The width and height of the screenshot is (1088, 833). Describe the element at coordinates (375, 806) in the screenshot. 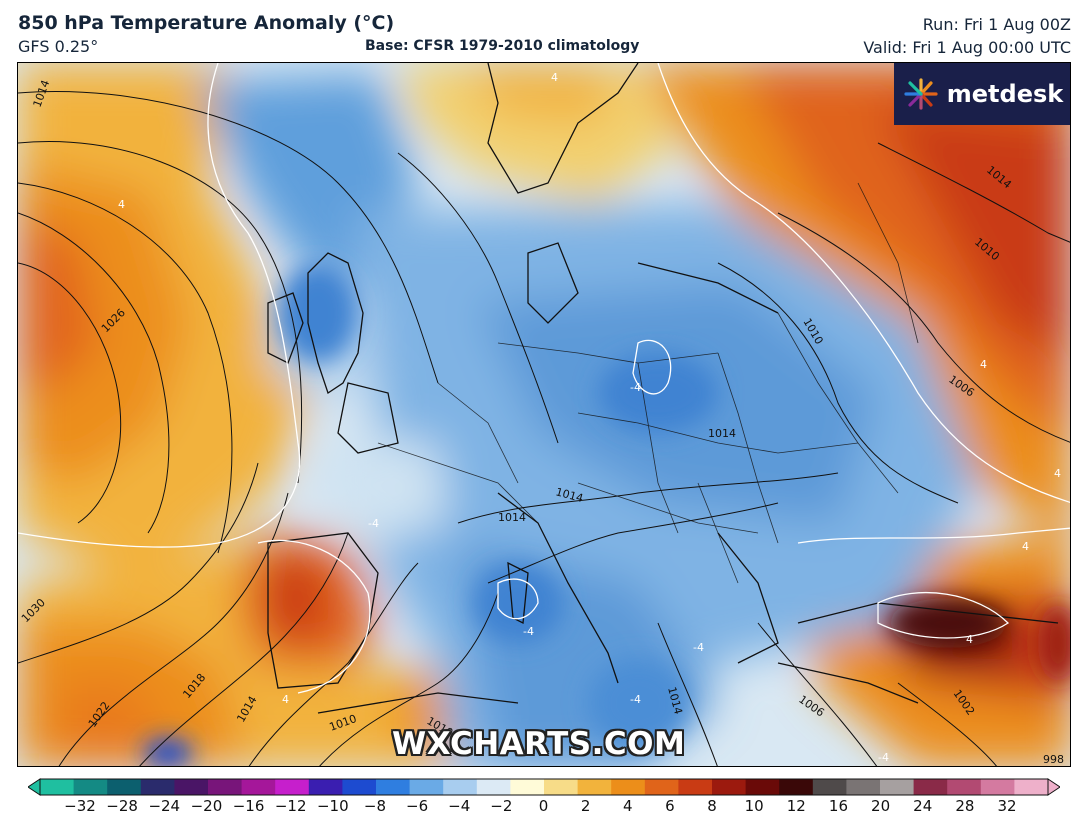

I see `colorbar-tick-label: −8` at that location.